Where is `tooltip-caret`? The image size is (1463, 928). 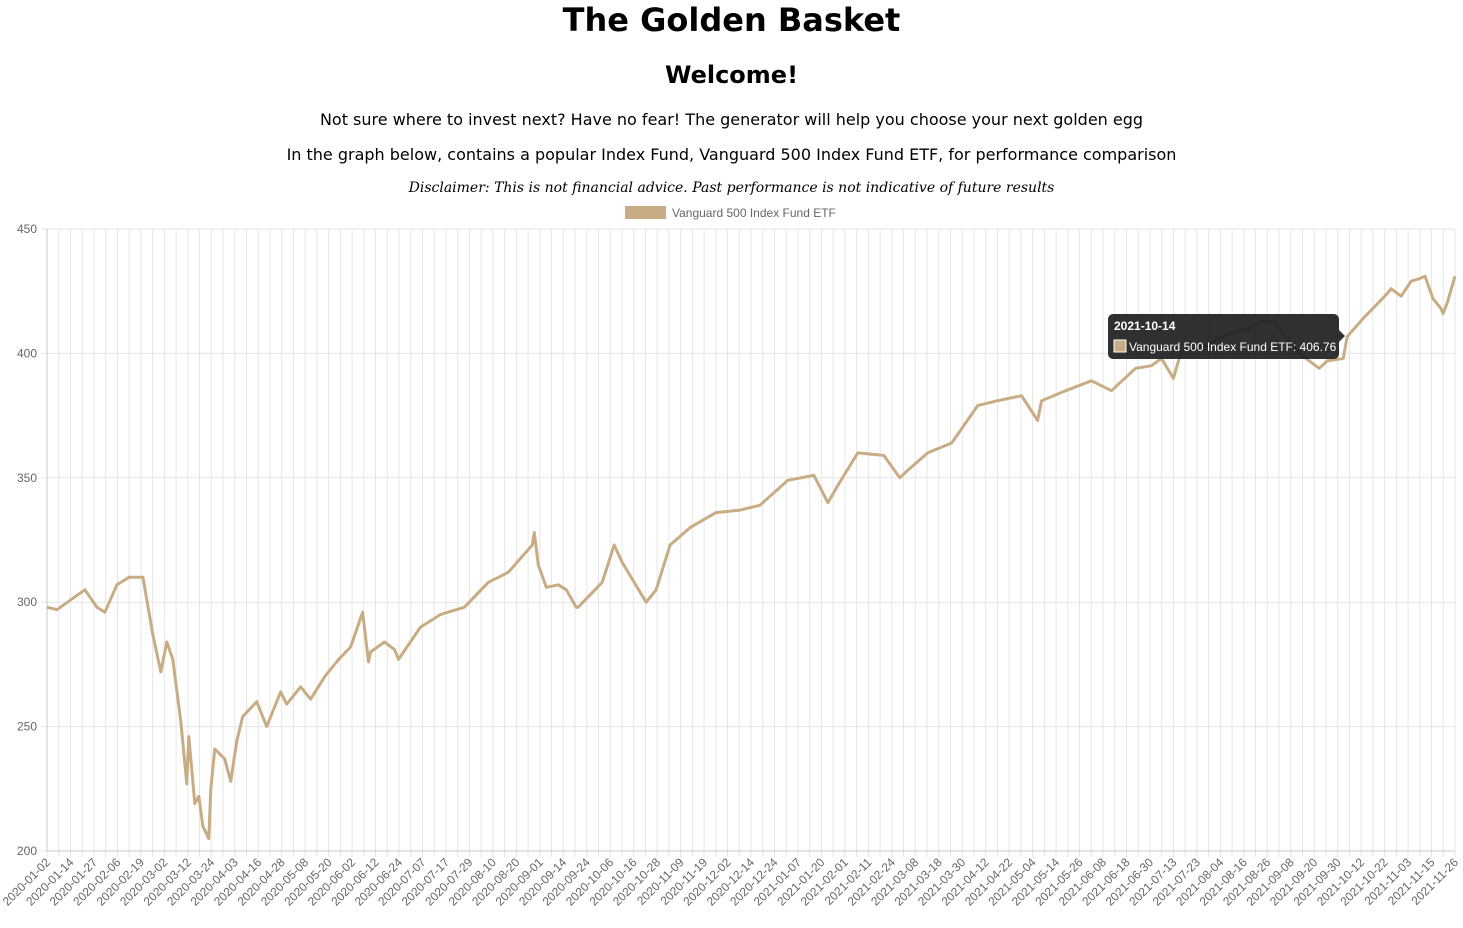
tooltip-caret is located at coordinates (1342, 336).